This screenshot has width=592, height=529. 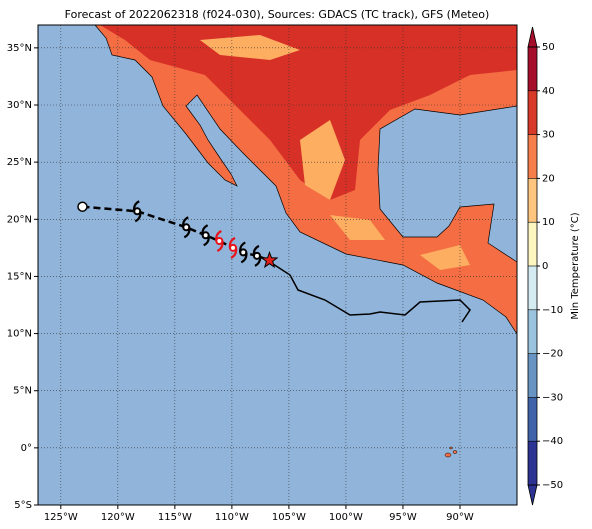 What do you see at coordinates (532, 495) in the screenshot?
I see `colorbar-extend-bottom` at bounding box center [532, 495].